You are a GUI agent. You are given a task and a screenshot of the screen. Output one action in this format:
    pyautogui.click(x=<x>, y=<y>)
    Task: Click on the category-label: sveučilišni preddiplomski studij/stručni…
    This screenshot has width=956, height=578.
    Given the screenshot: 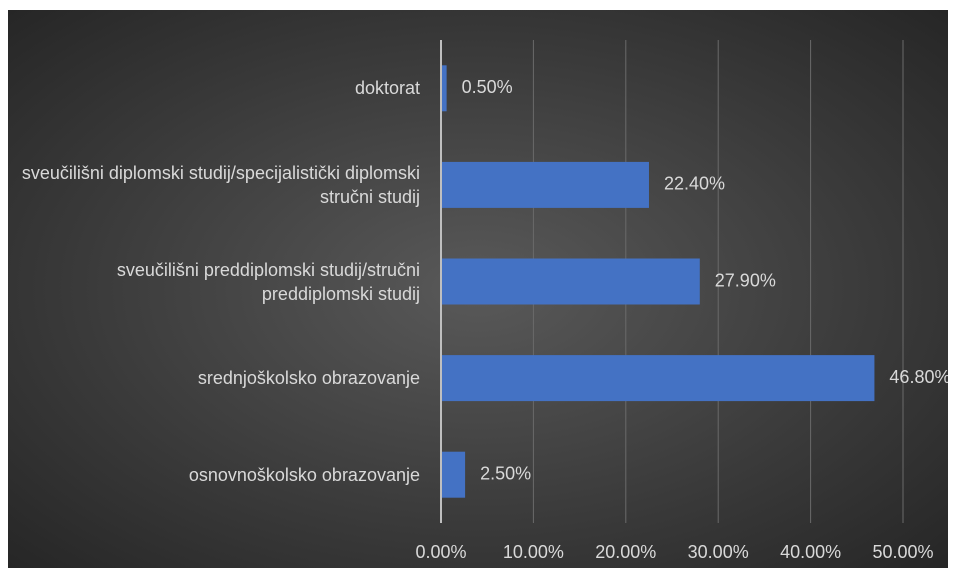 What is the action you would take?
    pyautogui.click(x=268, y=281)
    